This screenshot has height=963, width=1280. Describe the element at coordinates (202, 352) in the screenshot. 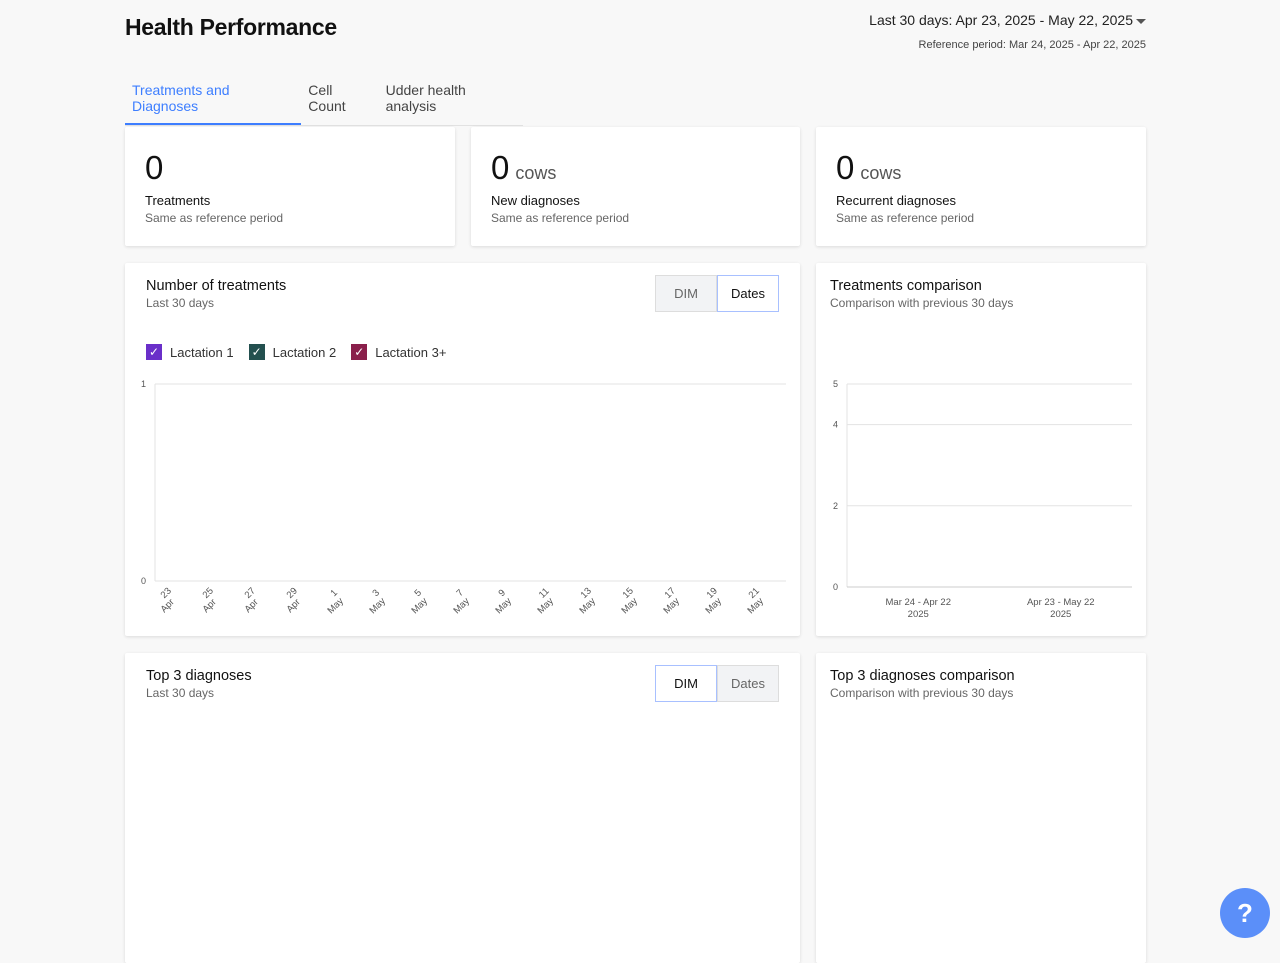

I see `legend-label: Lactation 1` at that location.